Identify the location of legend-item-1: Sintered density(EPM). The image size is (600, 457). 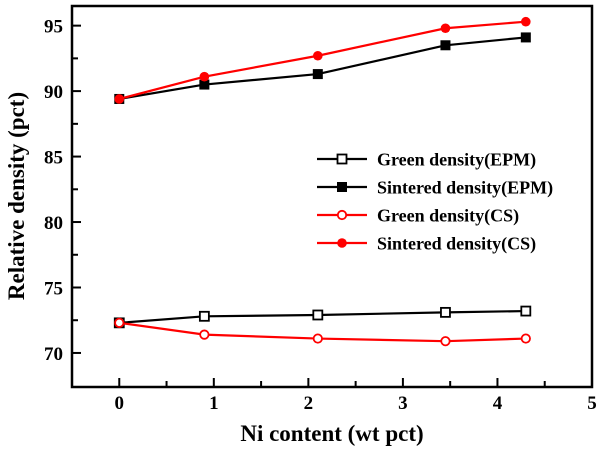
(435, 188).